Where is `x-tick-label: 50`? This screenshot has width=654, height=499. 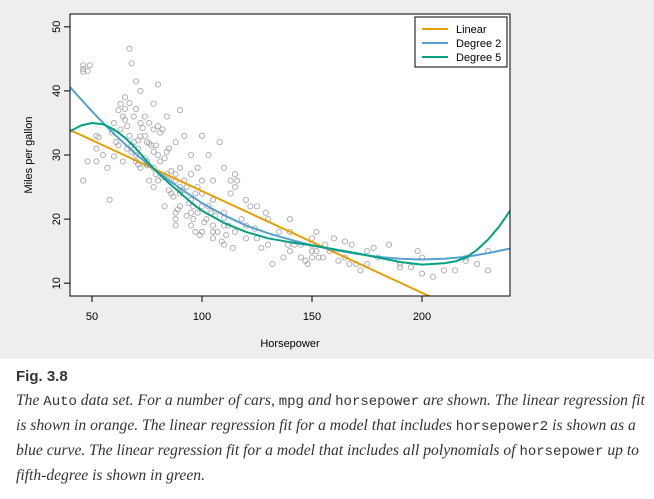
x-tick-label: 50 is located at coordinates (92, 317).